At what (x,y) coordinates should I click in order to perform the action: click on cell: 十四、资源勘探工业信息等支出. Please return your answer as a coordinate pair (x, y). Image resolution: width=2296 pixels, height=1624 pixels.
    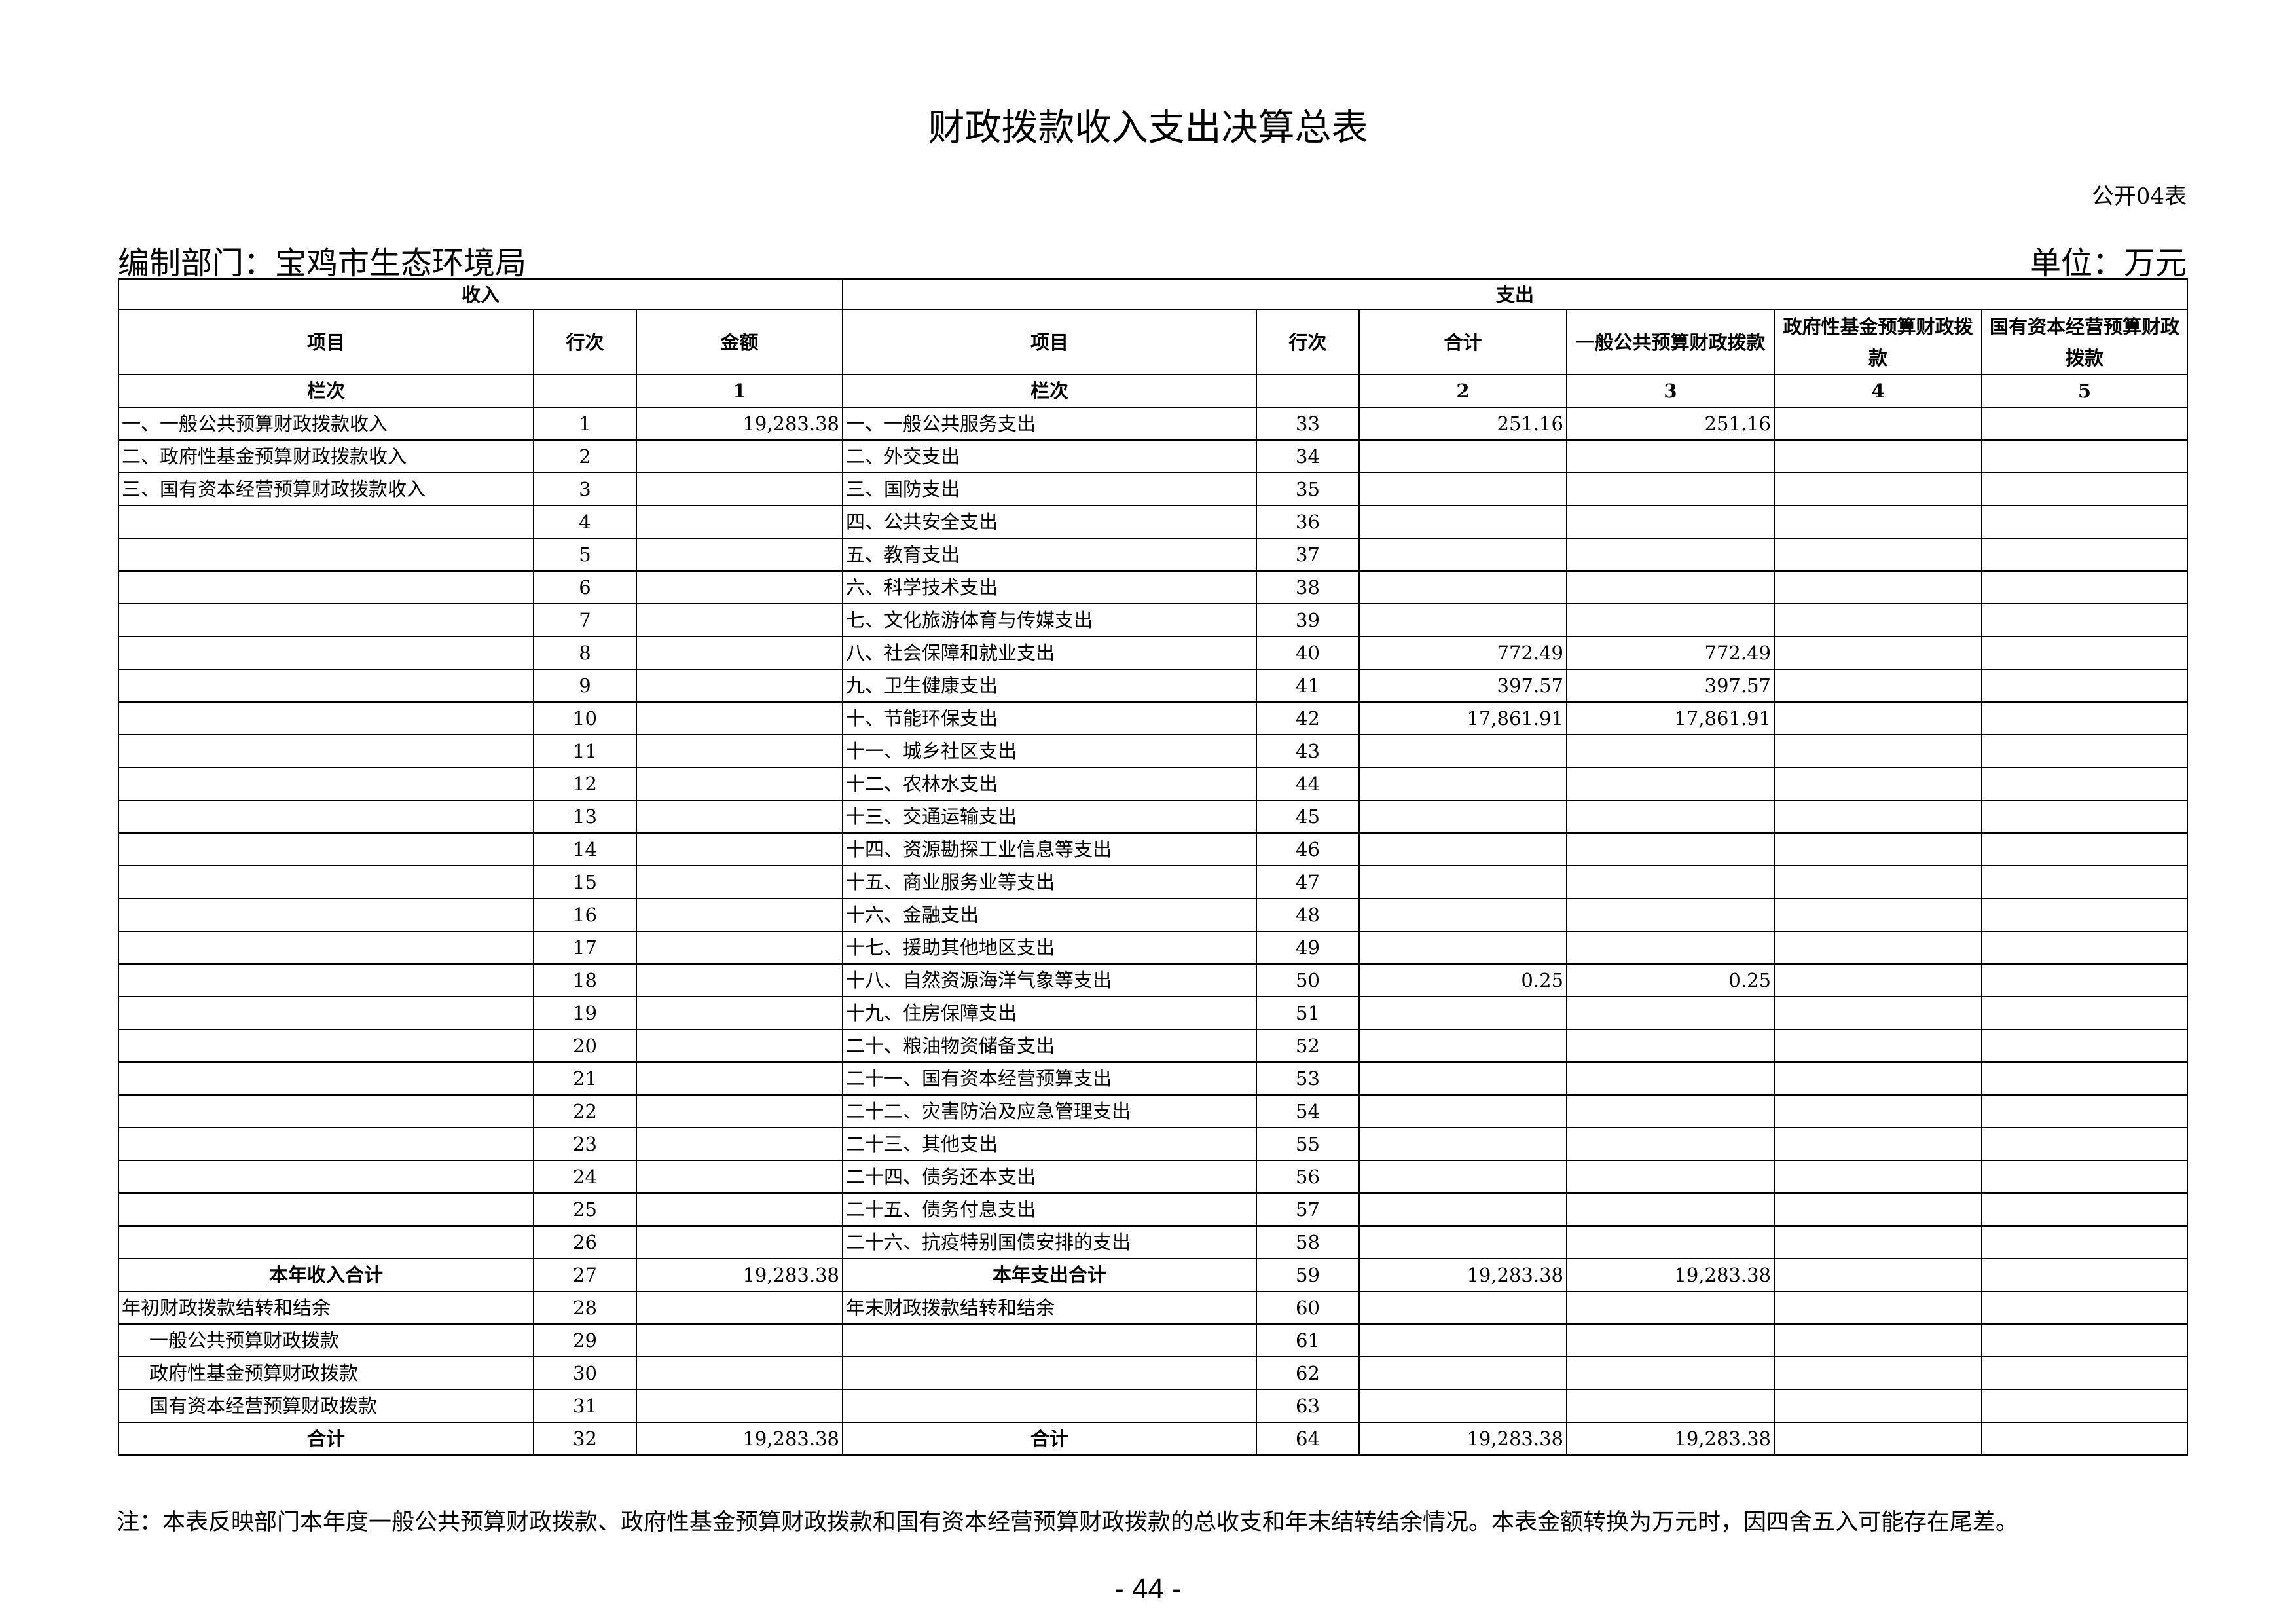
    Looking at the image, I should click on (1049, 849).